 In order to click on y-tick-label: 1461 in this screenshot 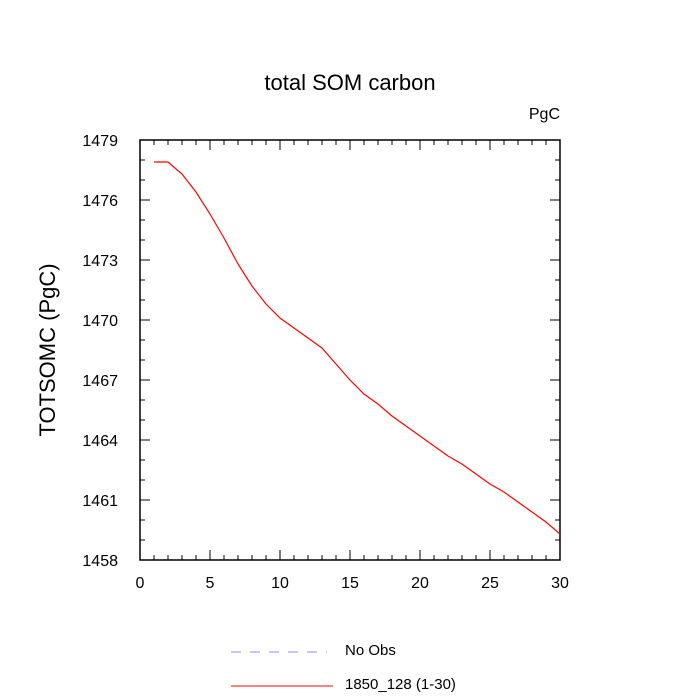, I will do `click(100, 501)`.